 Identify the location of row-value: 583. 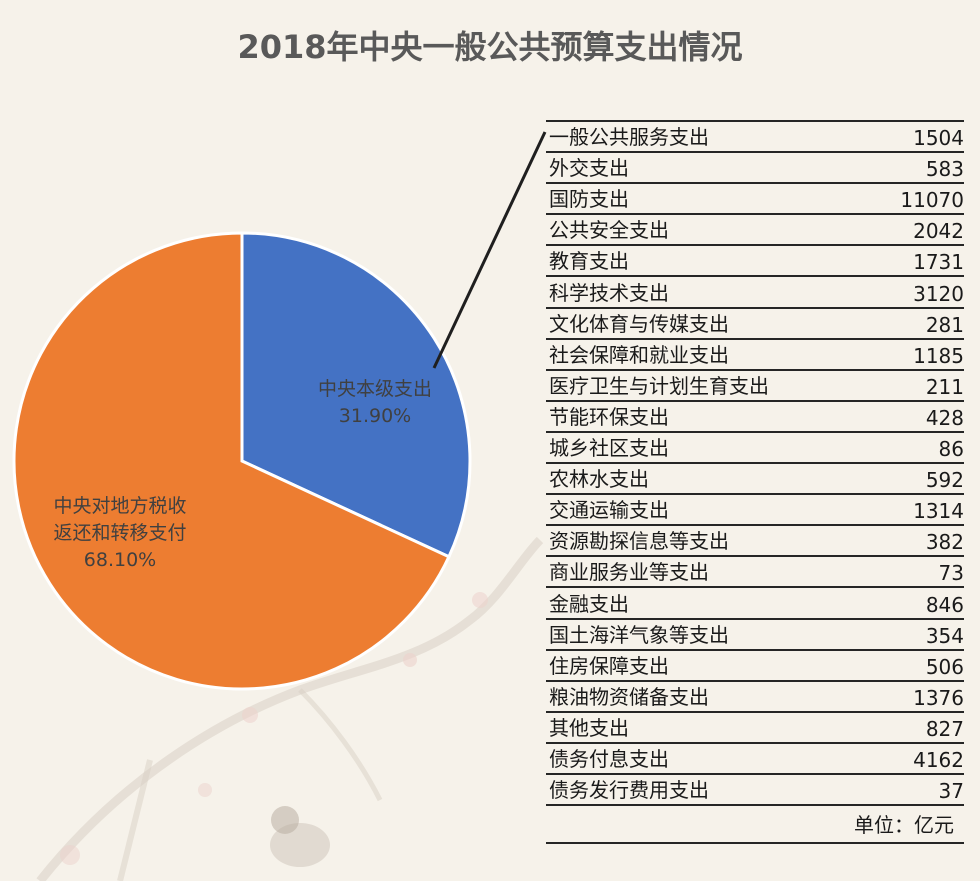
(944, 169).